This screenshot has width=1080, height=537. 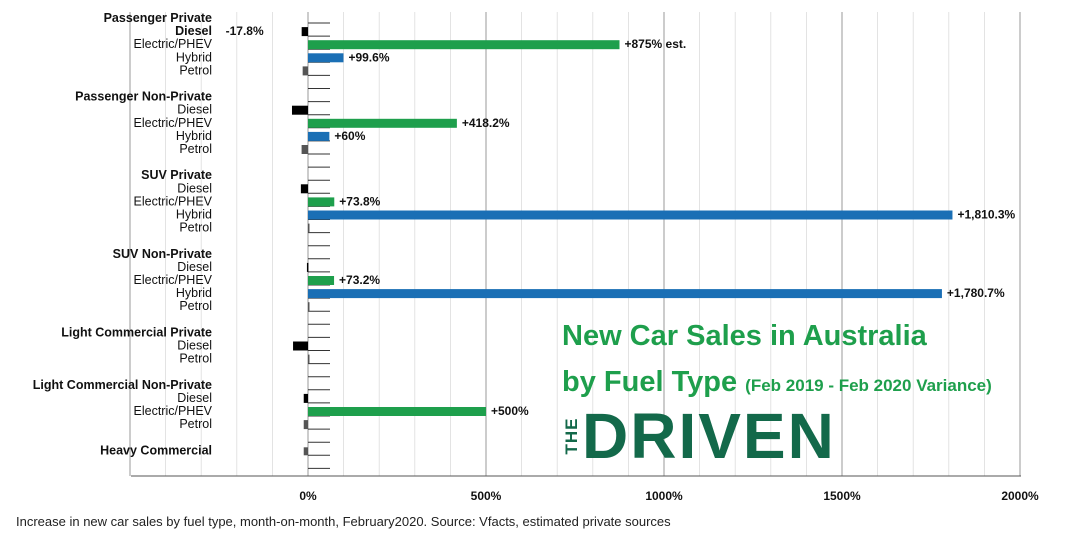 What do you see at coordinates (158, 18) in the screenshot?
I see `group-label: Passenger Private` at bounding box center [158, 18].